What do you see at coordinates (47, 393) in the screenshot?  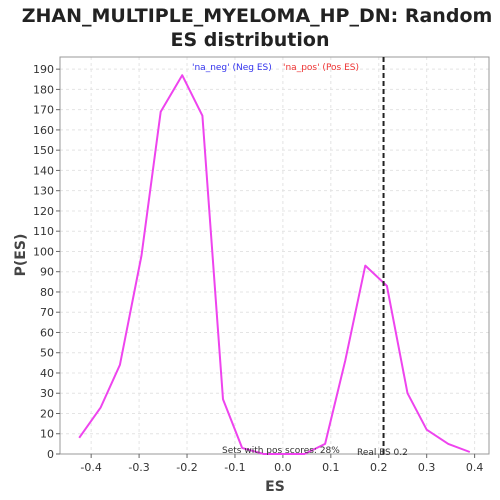 I see `y-tick-label: 30` at bounding box center [47, 393].